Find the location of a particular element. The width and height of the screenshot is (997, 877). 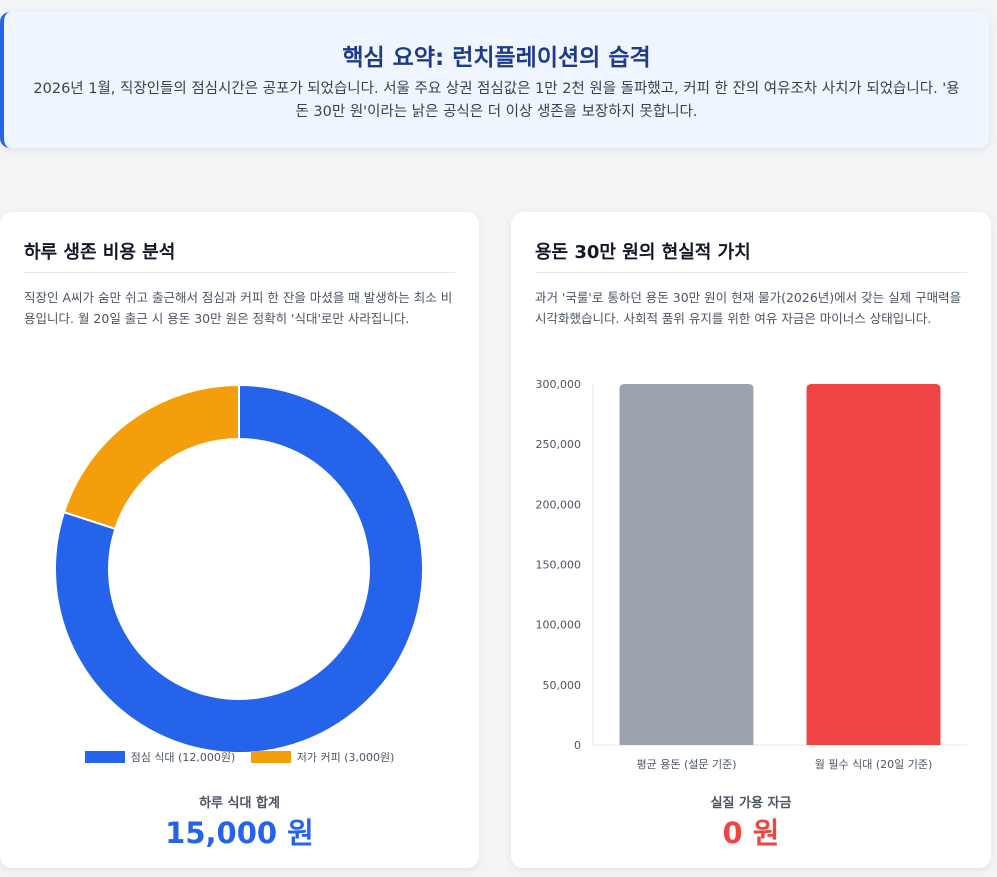

available-funds-label: 실질 가용 자금 is located at coordinates (751, 803).